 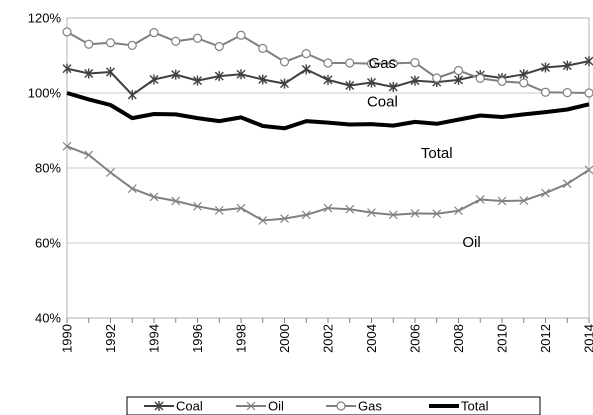 I want to click on y-tick-label: 80%, so click(x=48, y=168).